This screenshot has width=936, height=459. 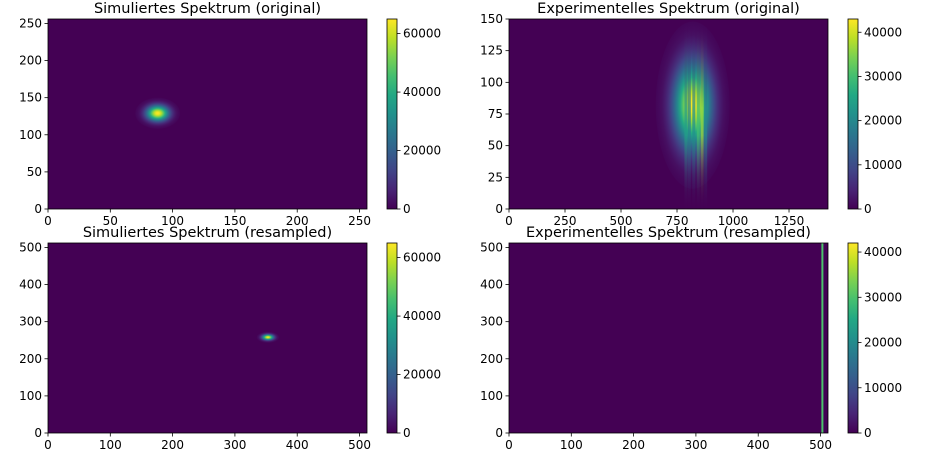 I want to click on panel-title: Simuliertes Spektrum (resampled), so click(x=207, y=233).